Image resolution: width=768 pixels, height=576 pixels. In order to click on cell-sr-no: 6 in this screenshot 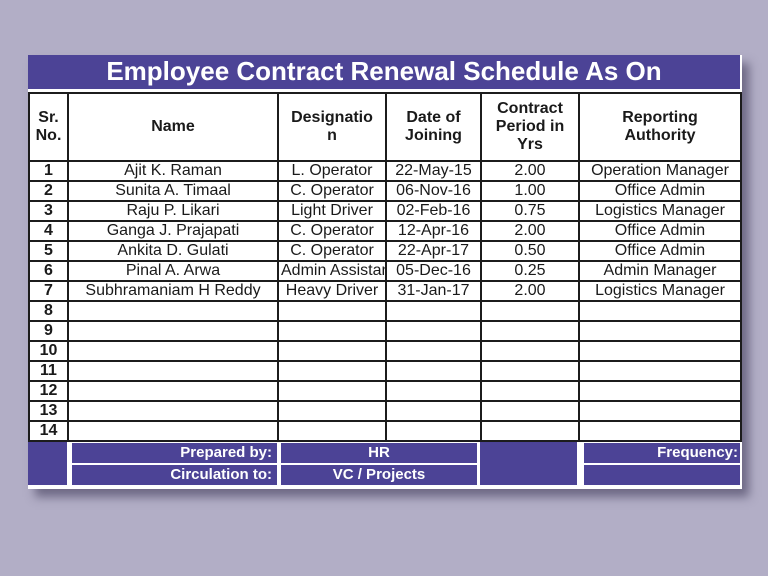, I will do `click(48, 271)`.